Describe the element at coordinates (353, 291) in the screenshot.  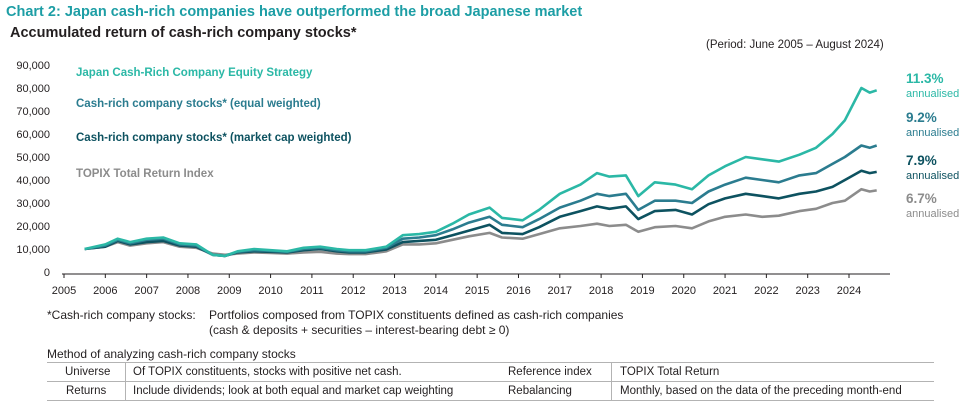
I see `x-tick-label: 2012` at that location.